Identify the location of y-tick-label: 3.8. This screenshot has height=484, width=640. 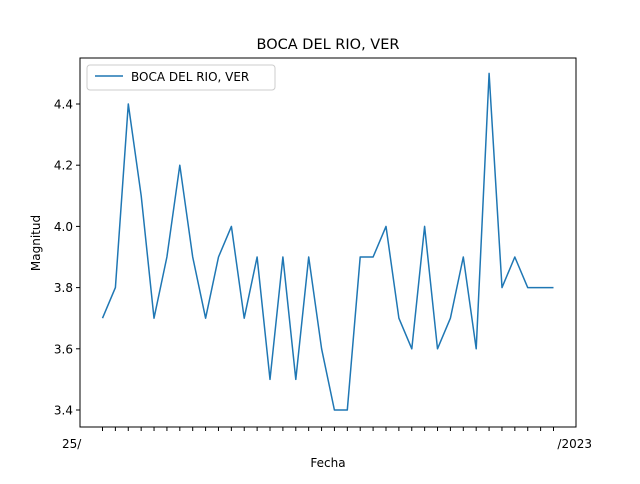
(63, 288).